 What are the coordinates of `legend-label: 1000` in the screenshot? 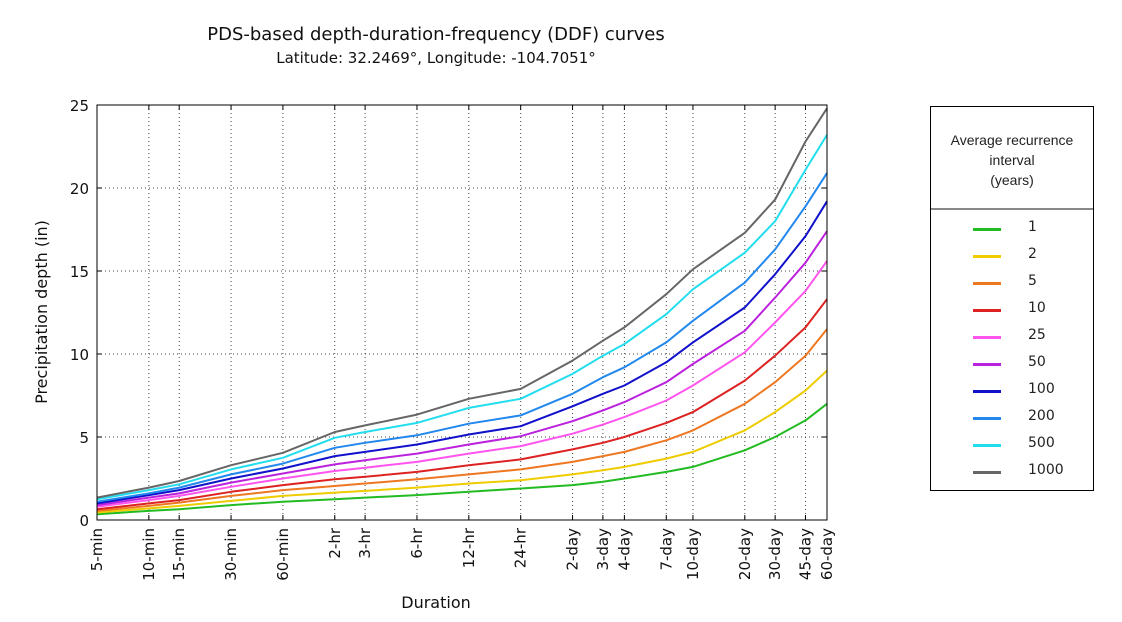 It's located at (1046, 470).